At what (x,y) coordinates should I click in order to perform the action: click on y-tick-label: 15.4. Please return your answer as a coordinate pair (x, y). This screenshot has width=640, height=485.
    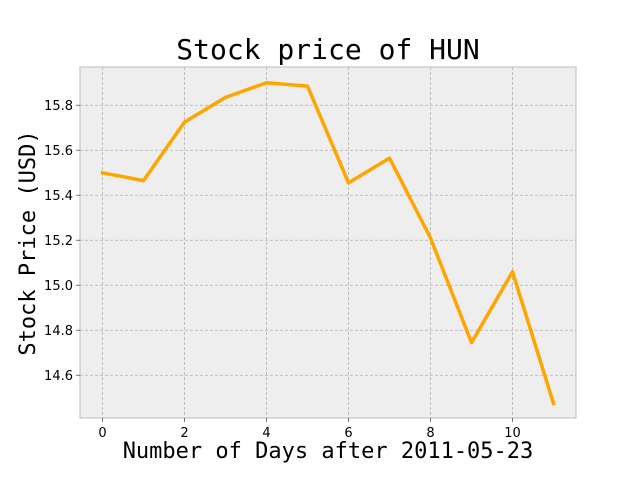
    Looking at the image, I should click on (58, 196).